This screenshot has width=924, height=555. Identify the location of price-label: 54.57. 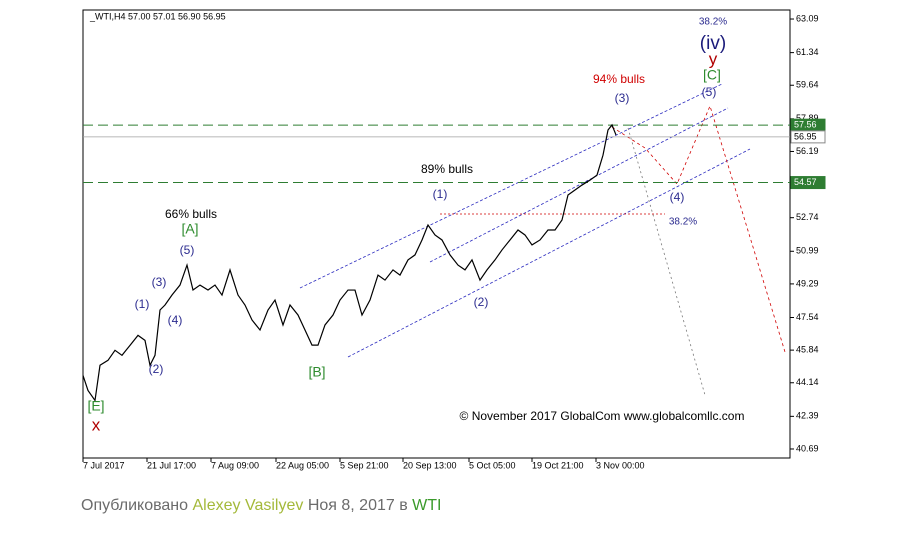
(805, 182).